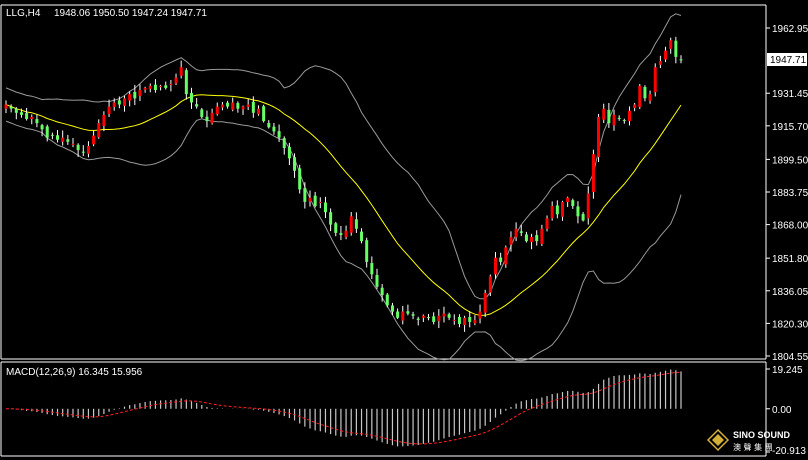  What do you see at coordinates (74, 372) in the screenshot?
I see `macd-header: MACD(12,26,9) 16.345 15.956` at bounding box center [74, 372].